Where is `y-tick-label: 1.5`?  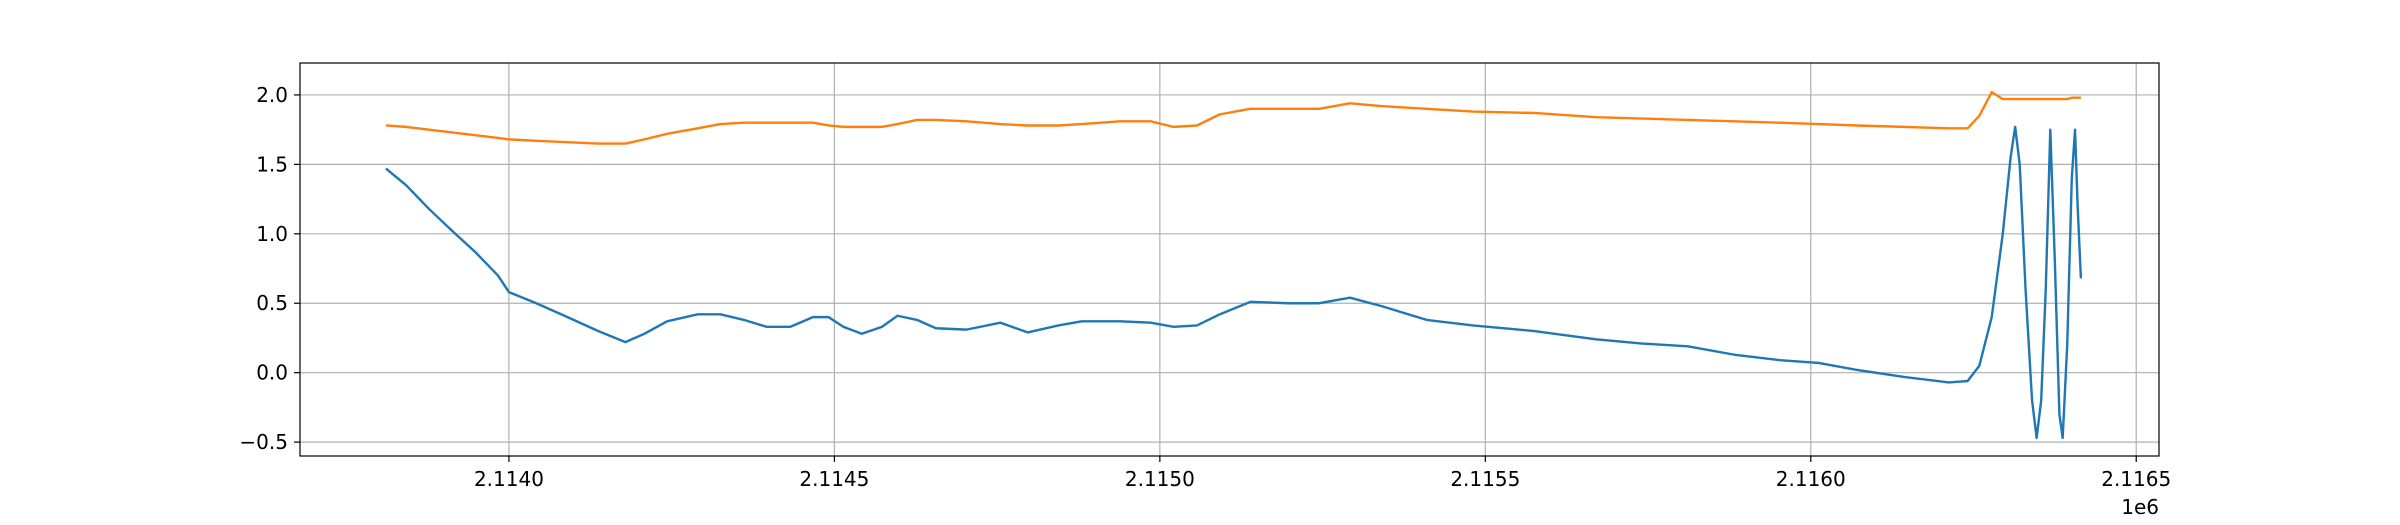
y-tick-label: 1.5 is located at coordinates (272, 164).